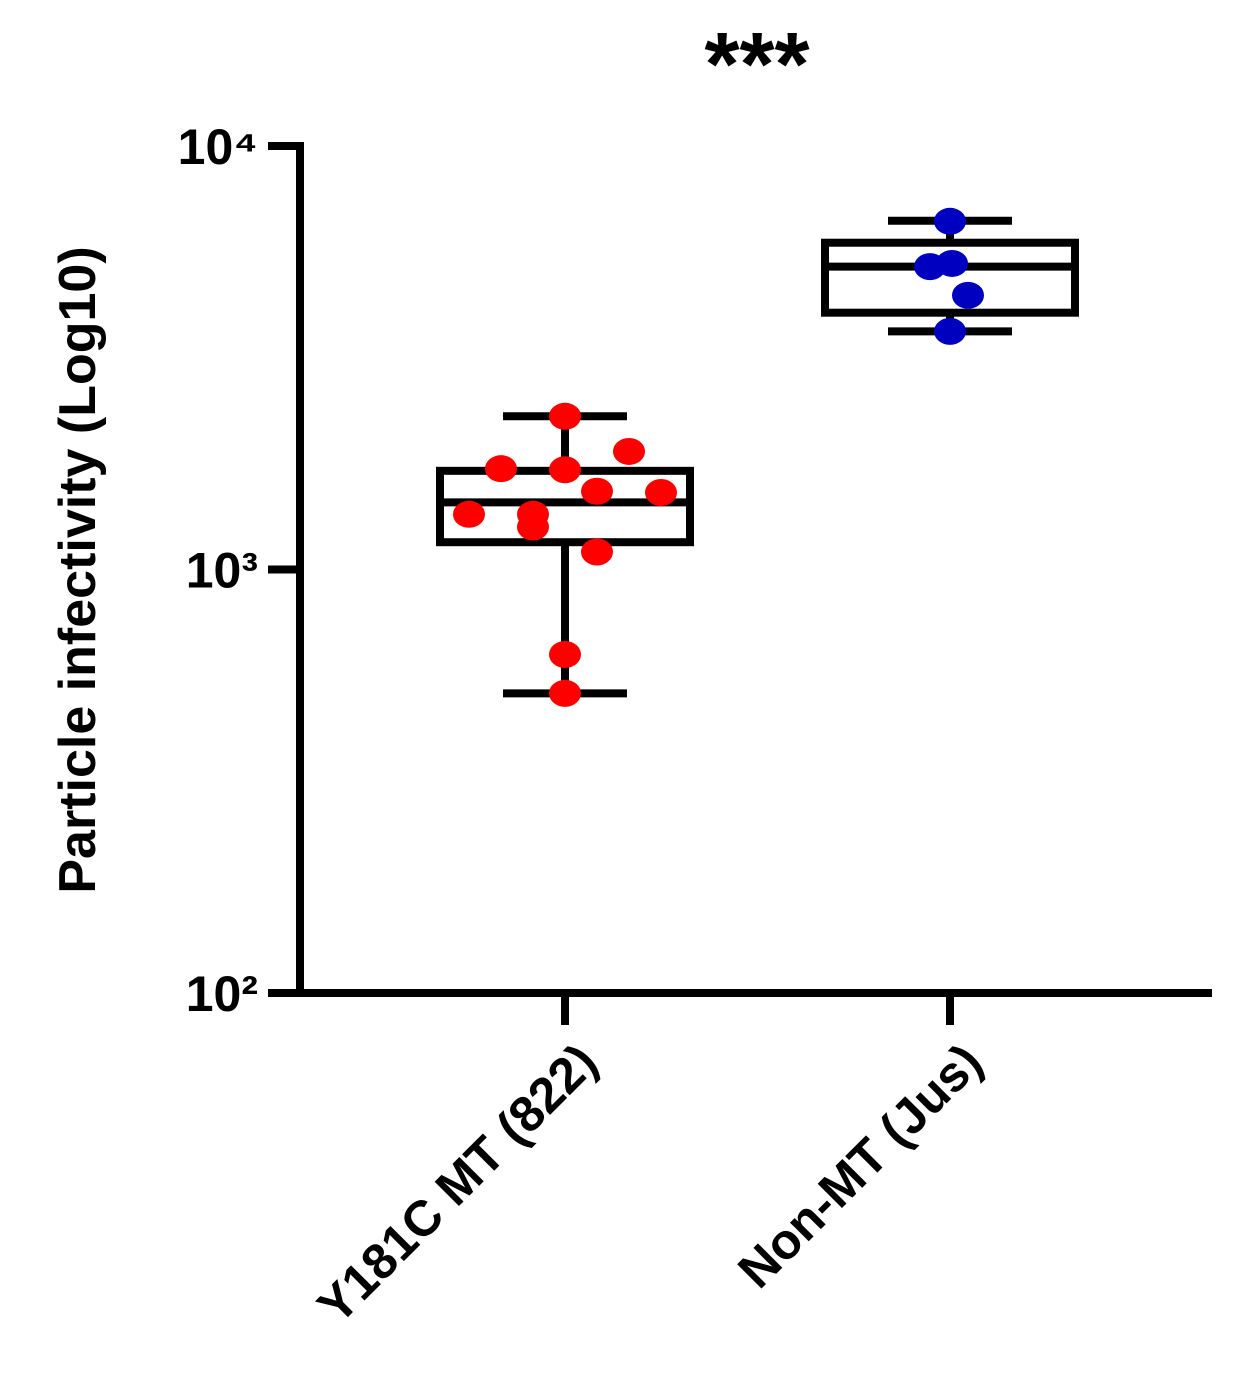 The height and width of the screenshot is (1375, 1250). I want to click on x-tick-label: Non-MT (Jus), so click(859, 1165).